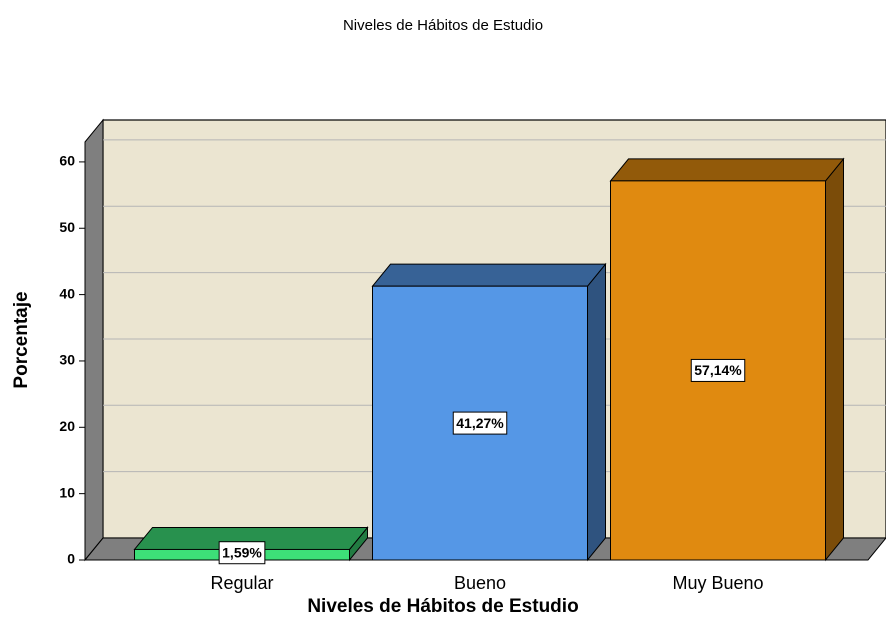 The image size is (886, 643). I want to click on x-tick-label: Muy Bueno, so click(717, 583).